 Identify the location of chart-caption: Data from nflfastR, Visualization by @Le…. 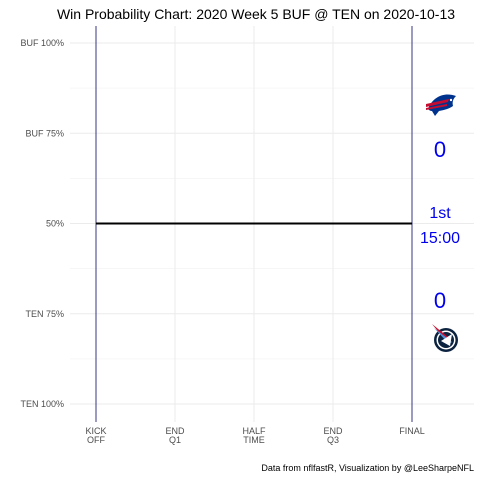
(367, 468).